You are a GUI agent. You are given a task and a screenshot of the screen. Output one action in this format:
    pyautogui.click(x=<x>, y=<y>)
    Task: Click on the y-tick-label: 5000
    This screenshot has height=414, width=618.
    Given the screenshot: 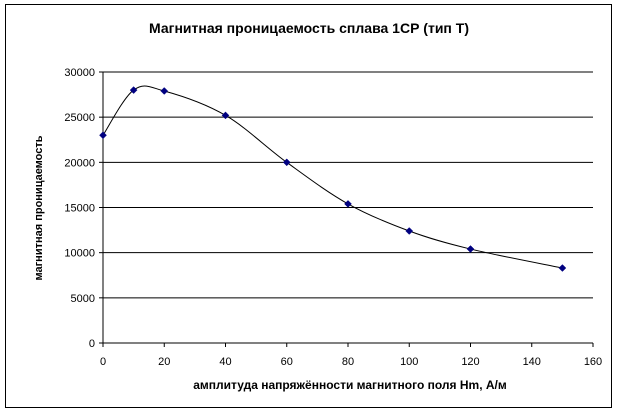 What is the action you would take?
    pyautogui.click(x=83, y=299)
    